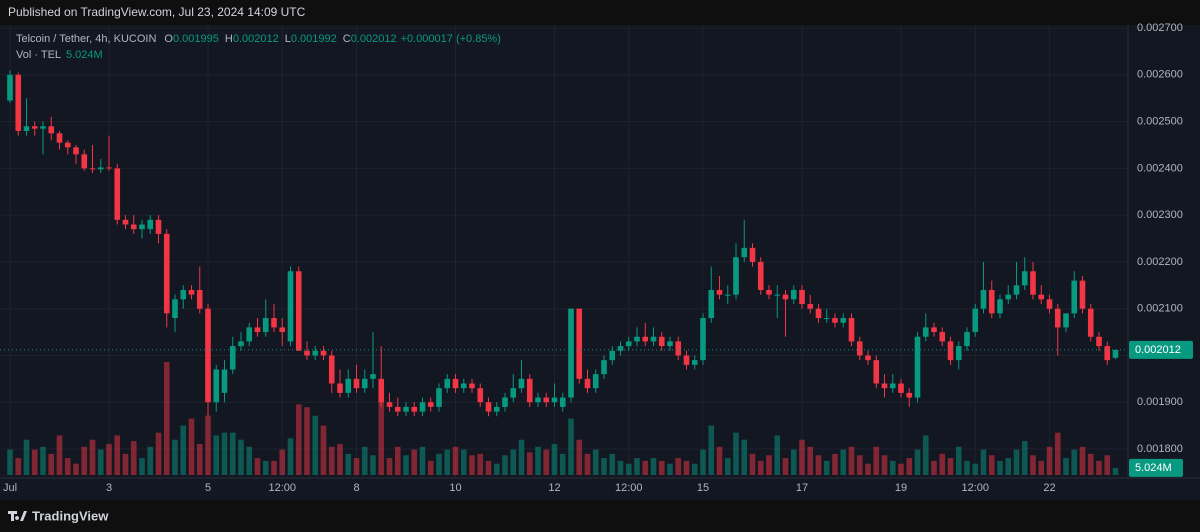 Image resolution: width=1200 pixels, height=532 pixels. I want to click on last-price-label: 0.002012, so click(1158, 350).